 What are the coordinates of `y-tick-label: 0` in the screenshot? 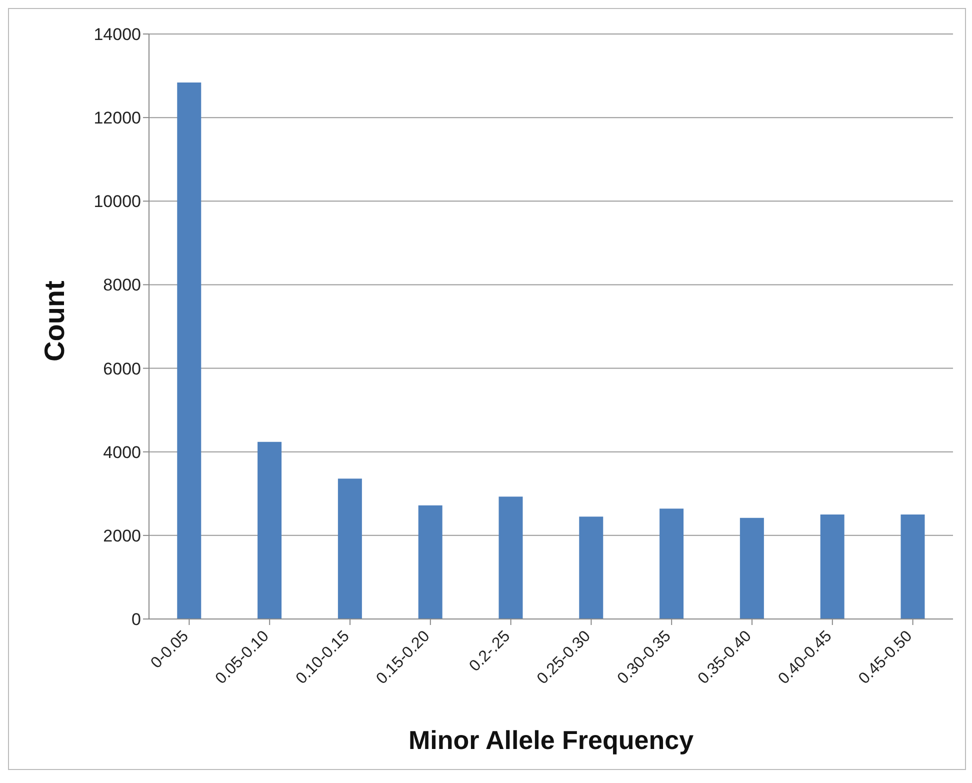 It's located at (136, 620).